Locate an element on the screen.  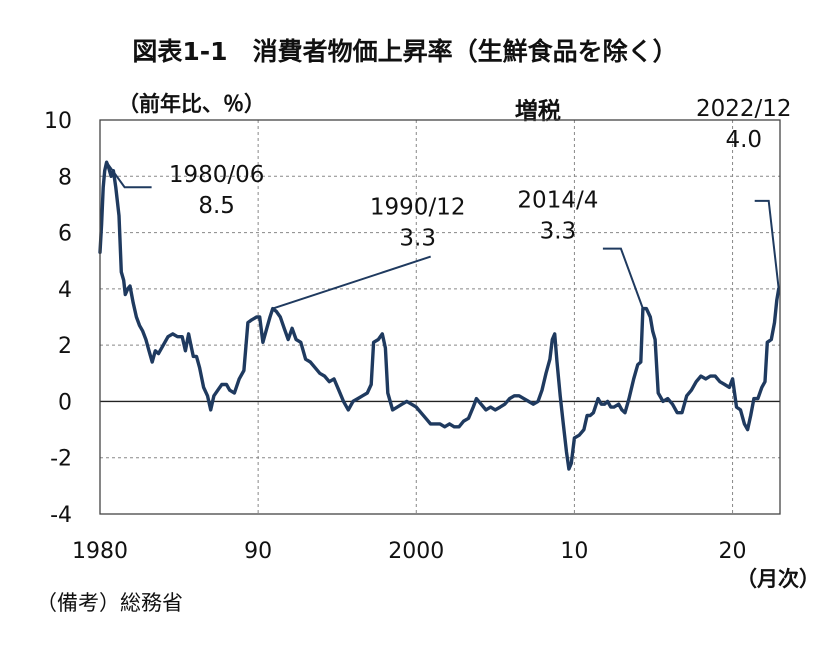
y-tick-label: 0 is located at coordinates (65, 402).